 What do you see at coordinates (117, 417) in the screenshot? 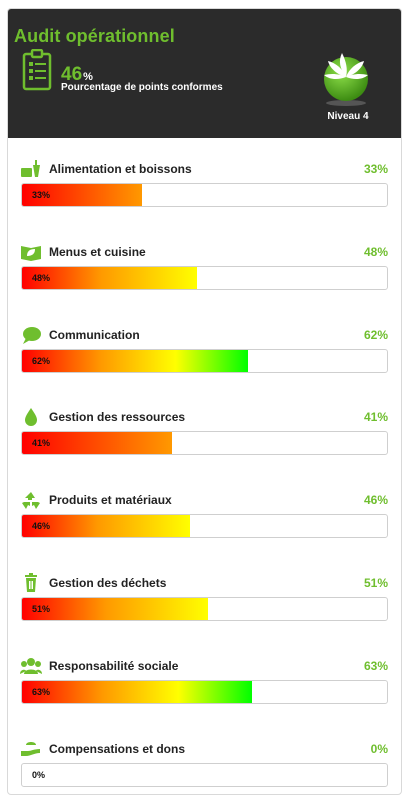
I see `category-name: Gestion des ressources` at bounding box center [117, 417].